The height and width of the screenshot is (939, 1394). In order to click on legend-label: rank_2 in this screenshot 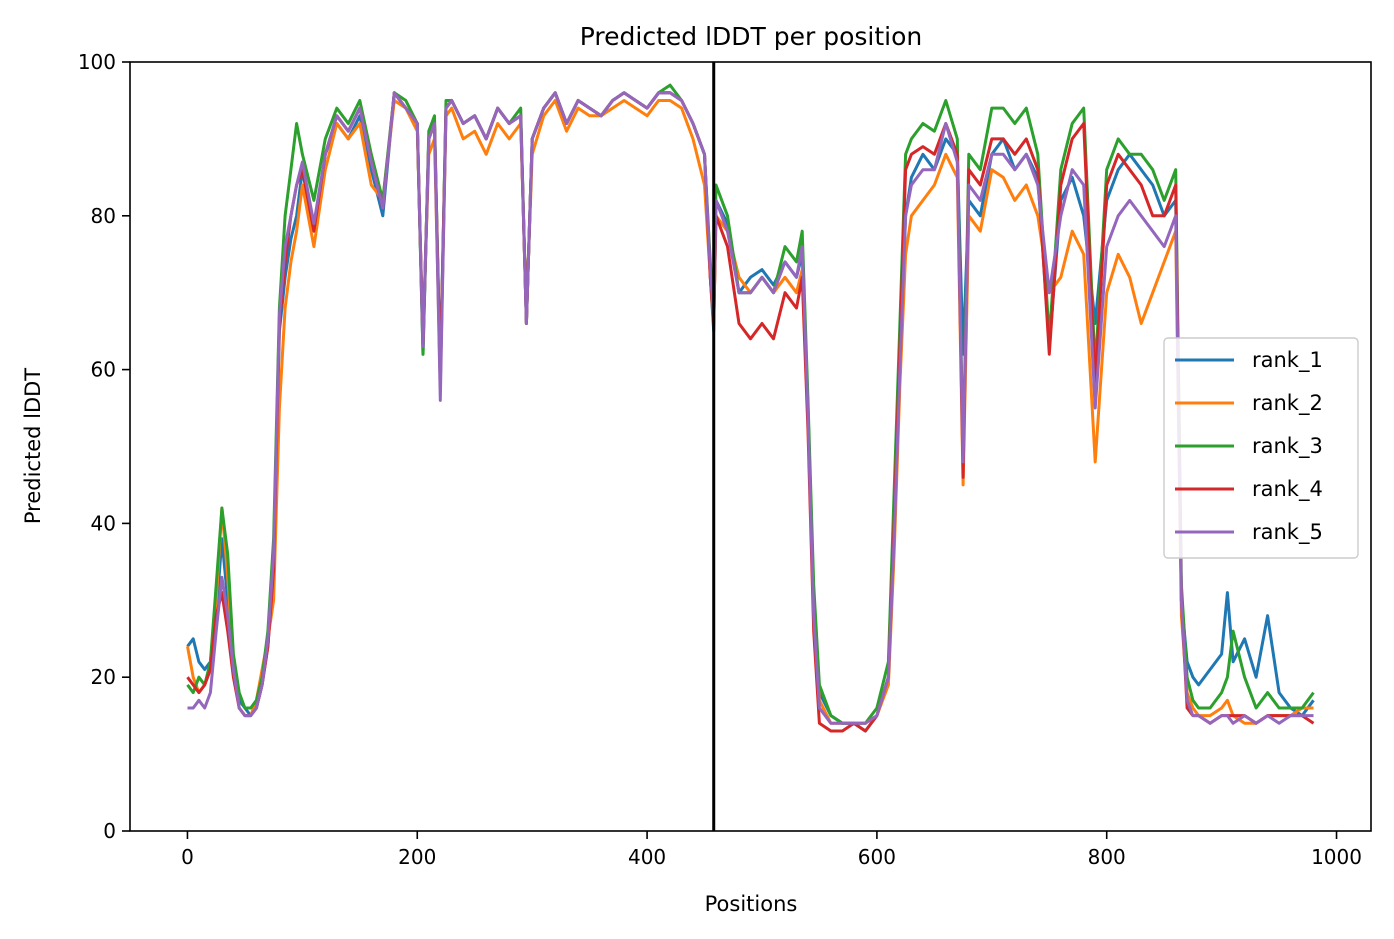, I will do `click(1287, 403)`.